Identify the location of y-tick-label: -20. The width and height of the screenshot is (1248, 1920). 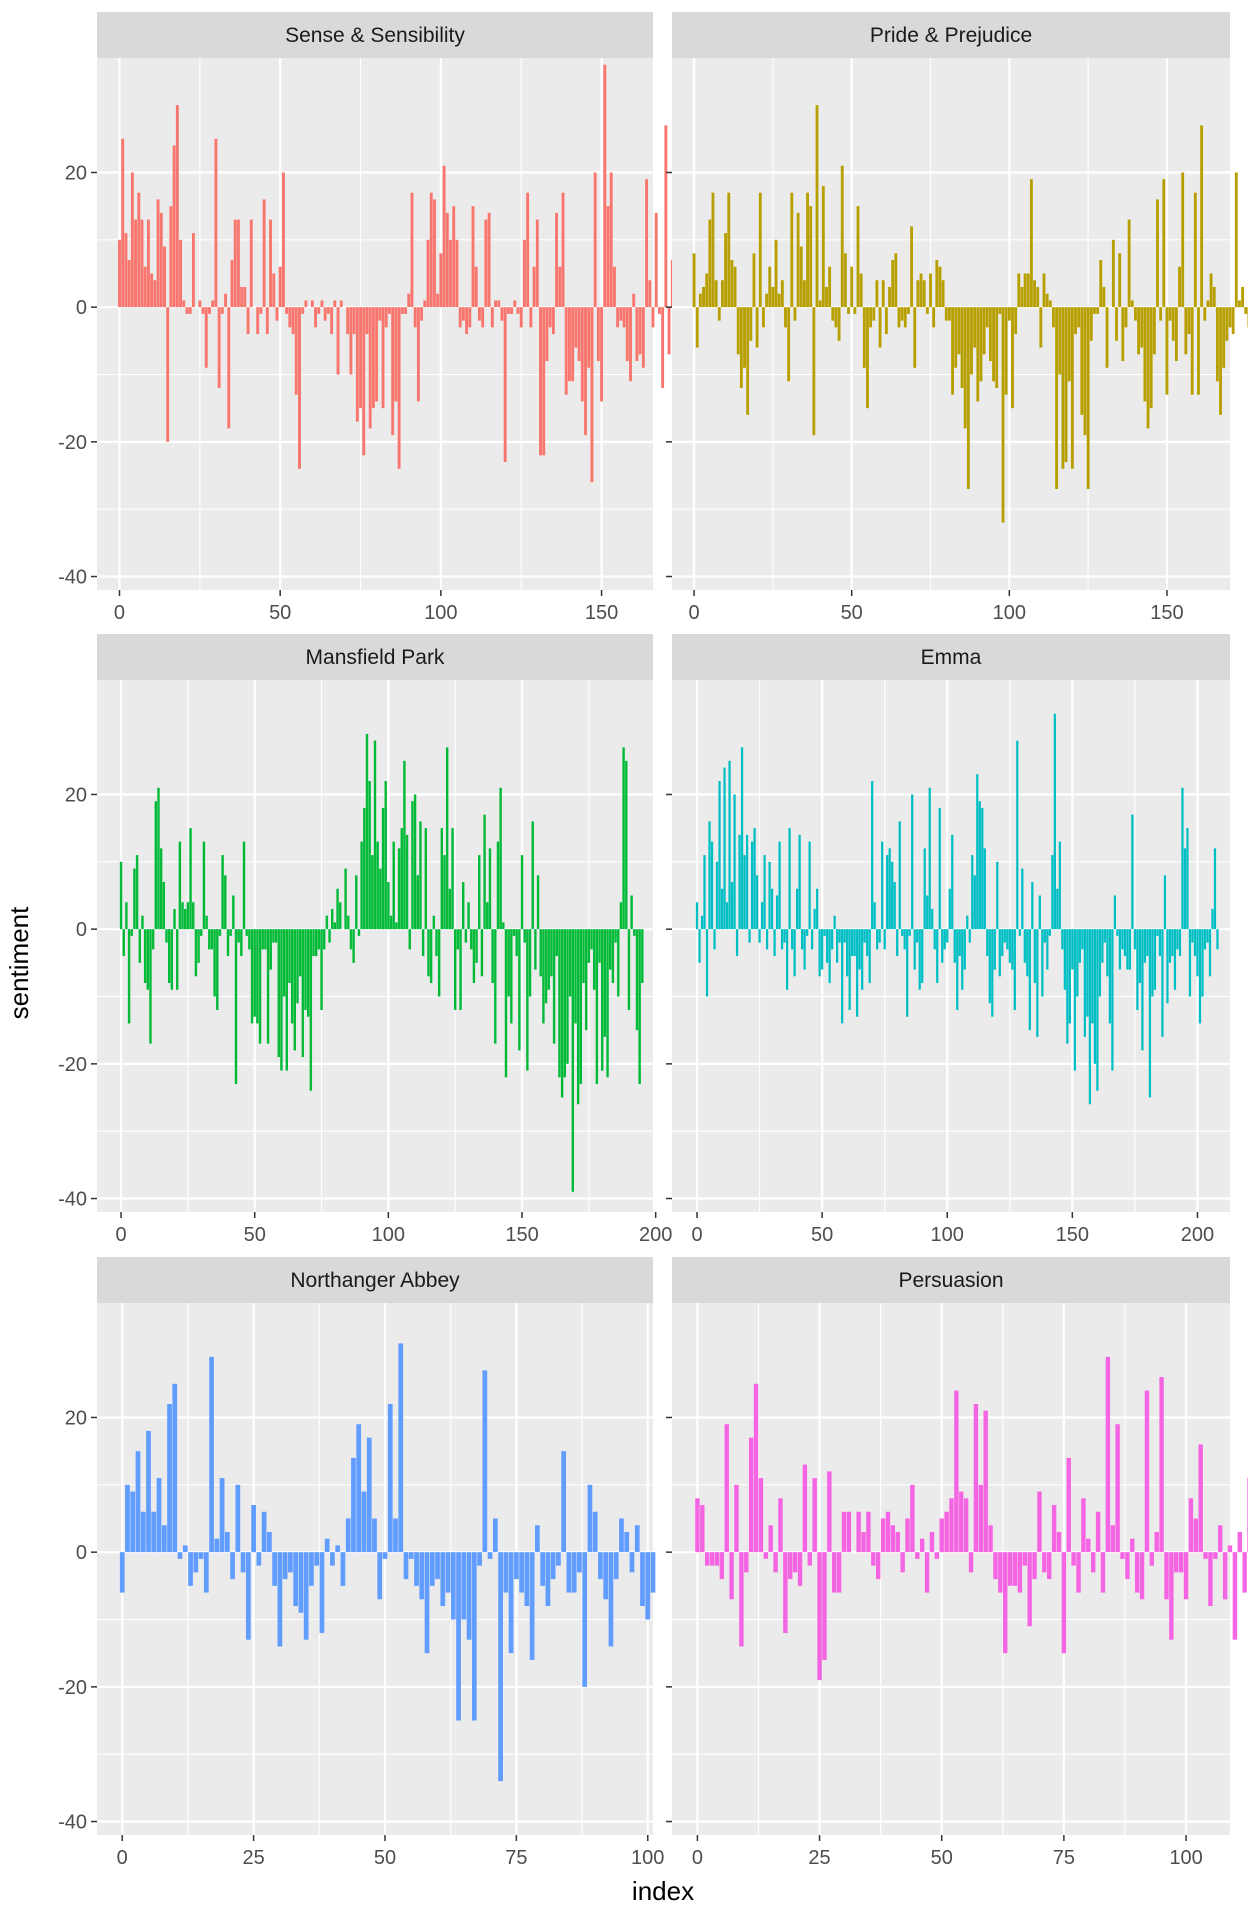
(72, 443).